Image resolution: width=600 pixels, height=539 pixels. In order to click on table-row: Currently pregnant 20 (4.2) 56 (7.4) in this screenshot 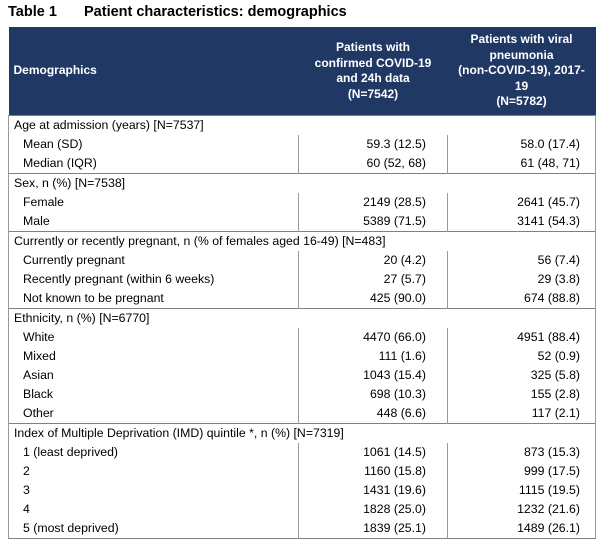, I will do `click(302, 260)`.